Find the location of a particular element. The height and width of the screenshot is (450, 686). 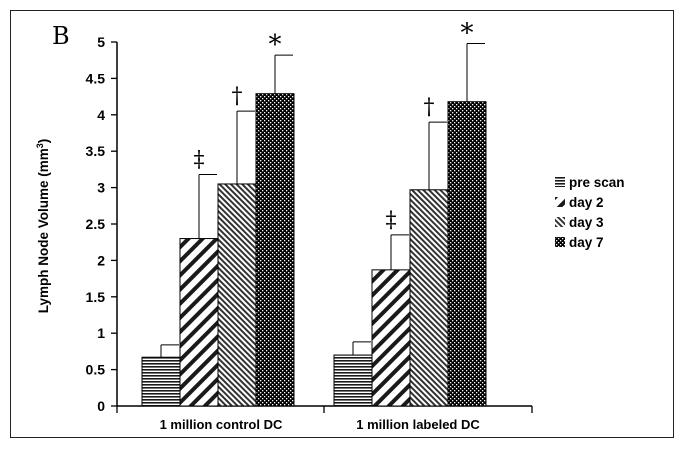

y-tick-label: 1.5 is located at coordinates (96, 297).